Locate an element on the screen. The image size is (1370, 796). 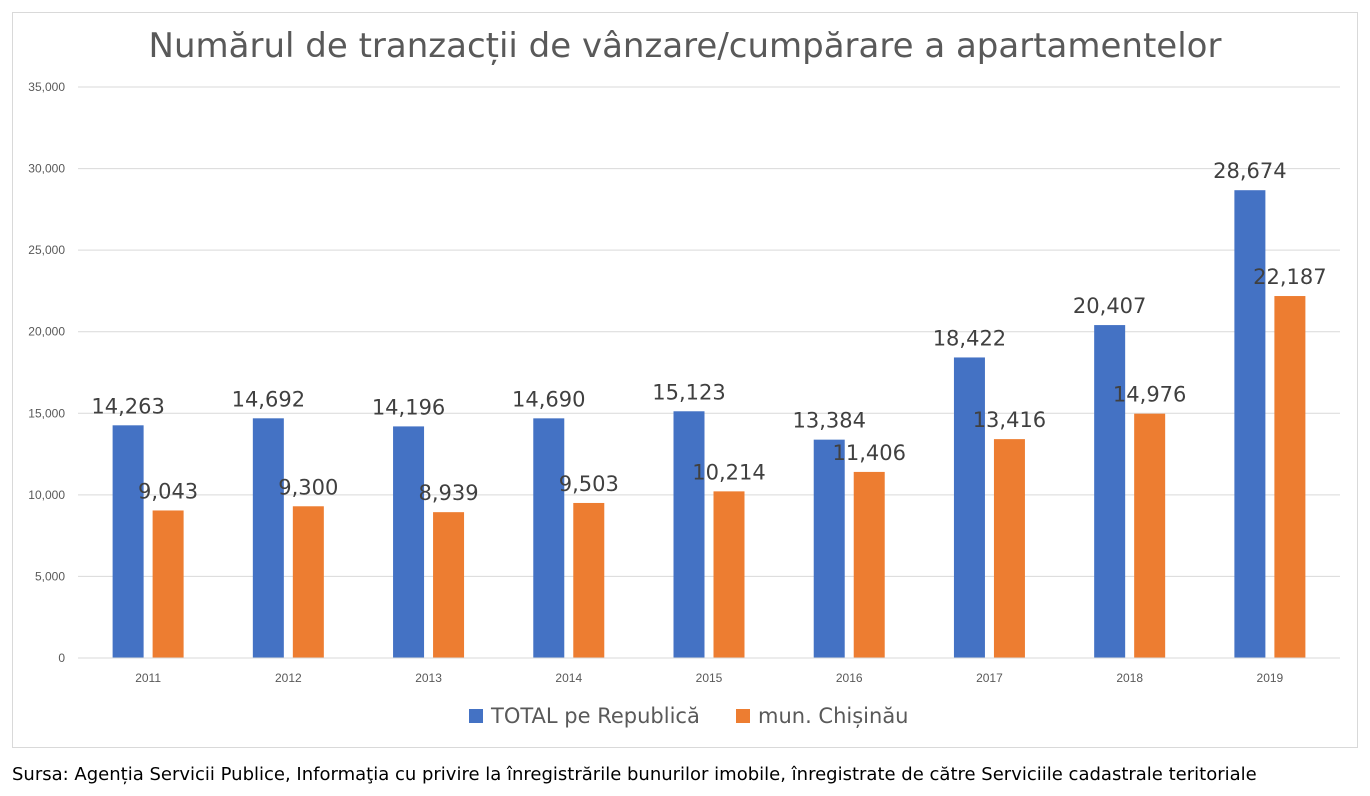
y-tick-label: 0 is located at coordinates (61, 658).